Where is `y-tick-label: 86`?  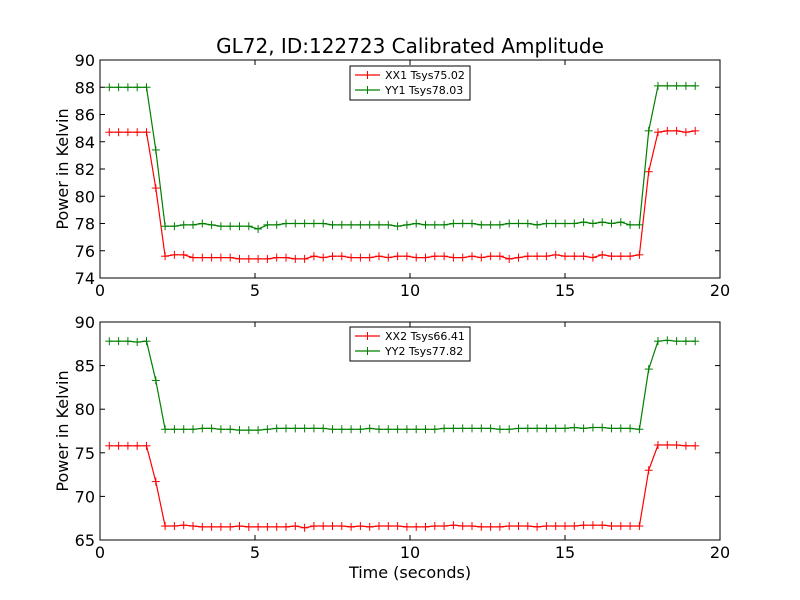
y-tick-label: 86 is located at coordinates (85, 115).